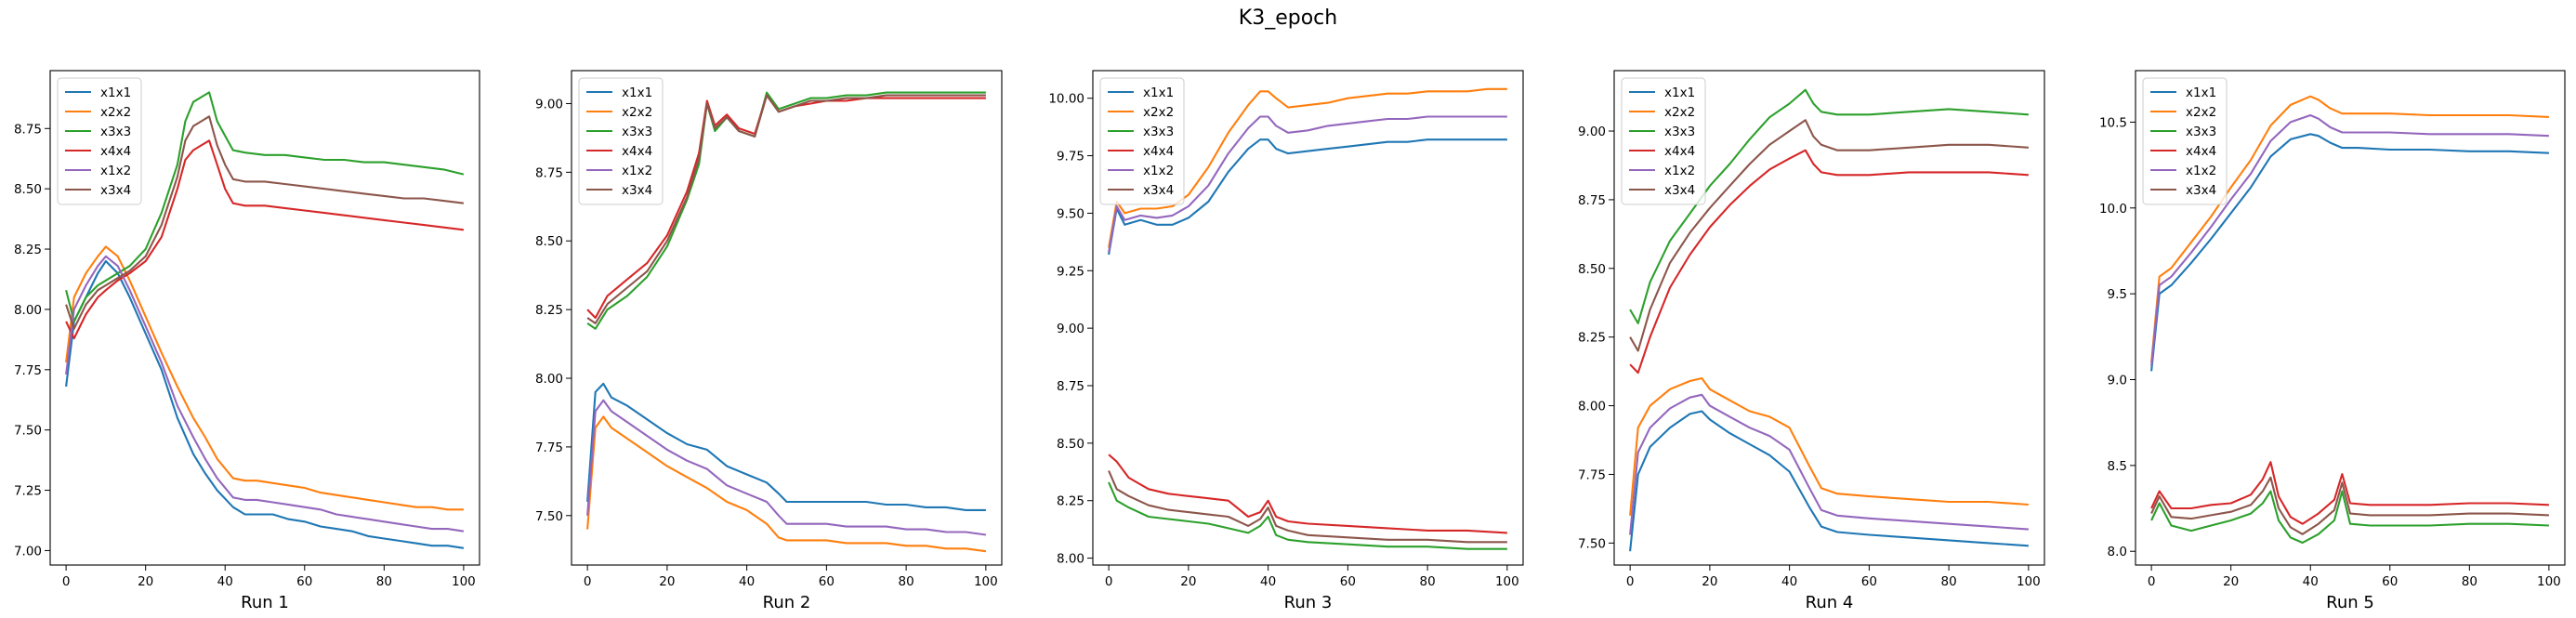  Describe the element at coordinates (1070, 271) in the screenshot. I see `y-tick-label: 9.25` at that location.